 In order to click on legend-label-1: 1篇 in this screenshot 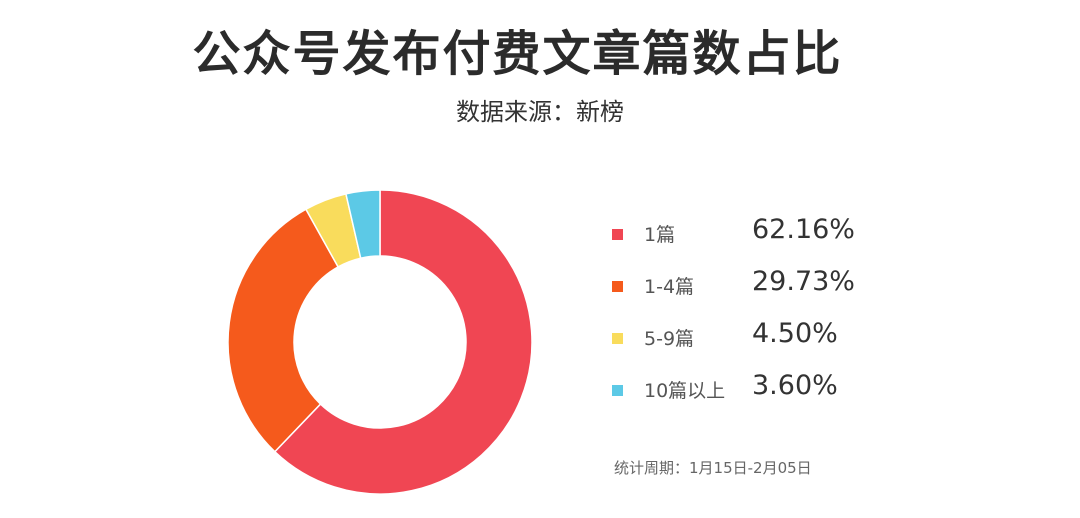, I will do `click(660, 235)`.